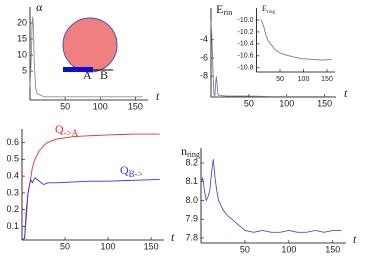 The width and height of the screenshot is (374, 260). What do you see at coordinates (24, 71) in the screenshot?
I see `y-tick-label: 5` at bounding box center [24, 71].